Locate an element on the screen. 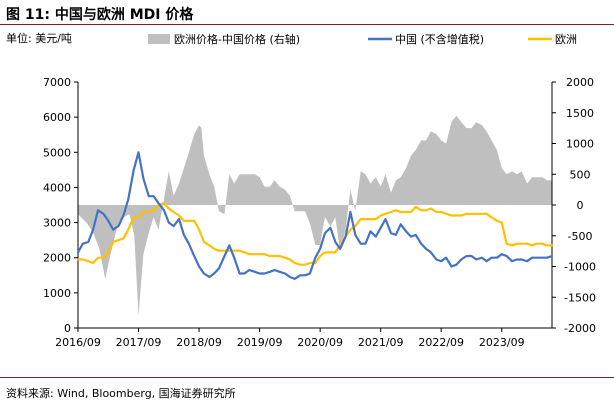  legend-label-europe: 欧洲 is located at coordinates (566, 39).